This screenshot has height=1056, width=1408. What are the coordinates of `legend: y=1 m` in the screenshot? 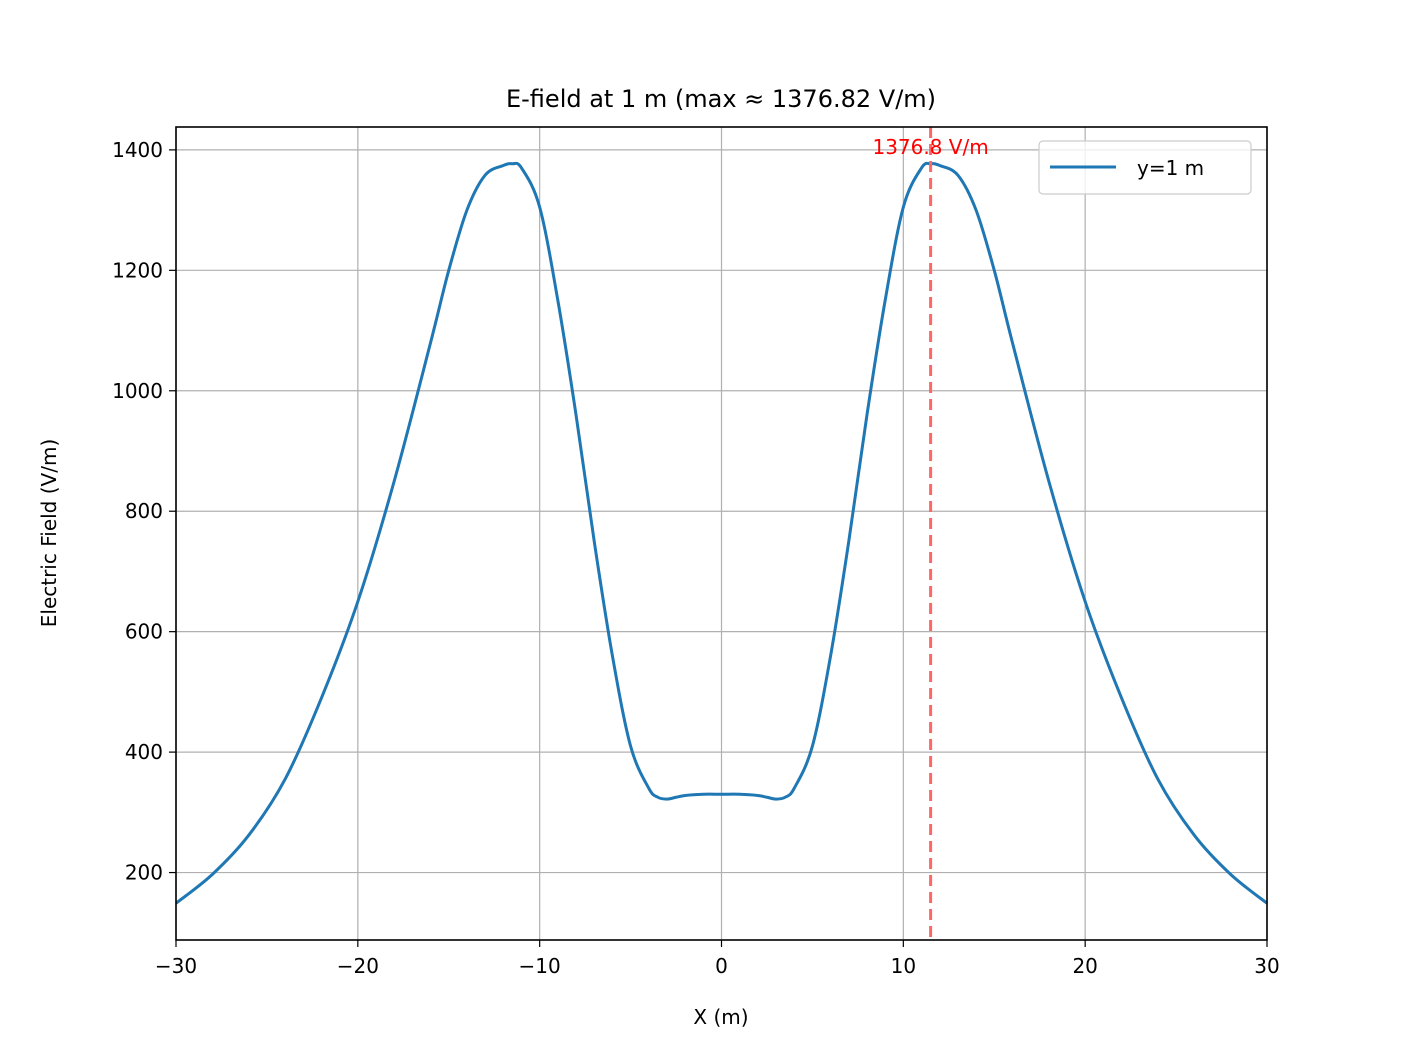 It's located at (1145, 167).